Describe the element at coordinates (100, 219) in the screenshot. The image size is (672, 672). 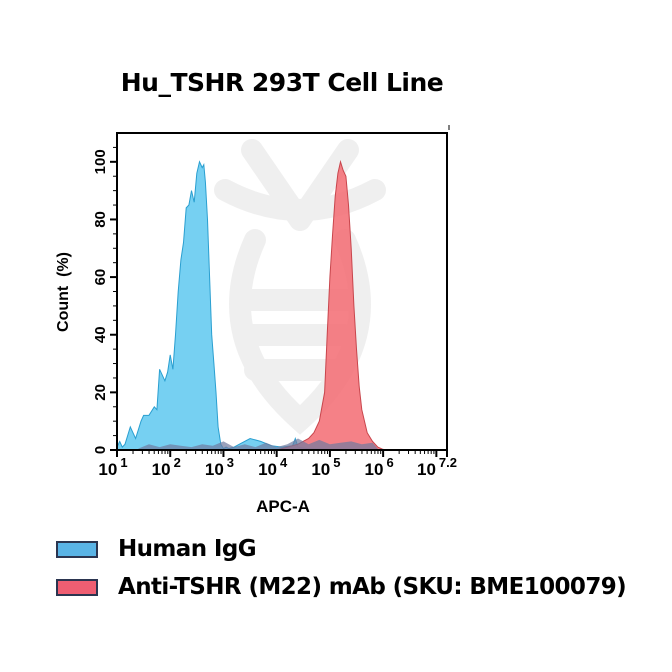
I see `y-tick-label: 80` at that location.